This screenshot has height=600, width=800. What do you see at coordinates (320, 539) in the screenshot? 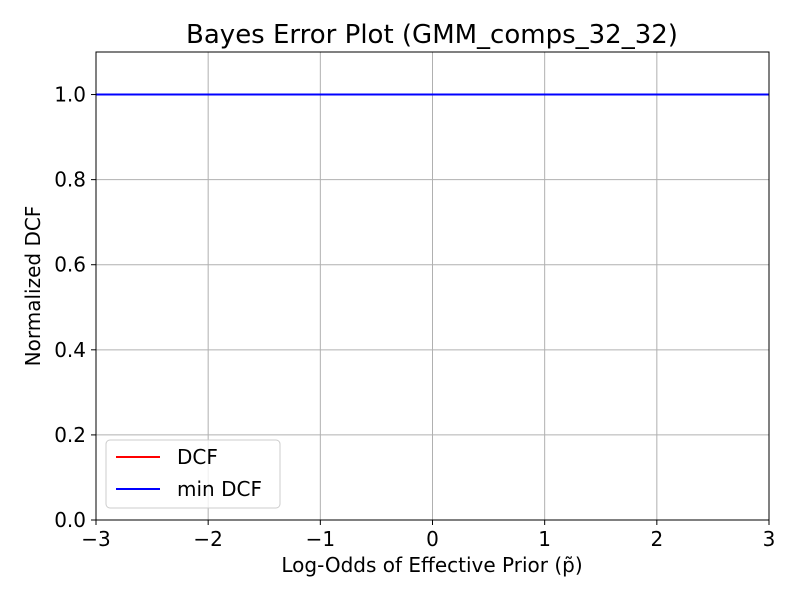
I see `x-tick-label: −1` at bounding box center [320, 539].